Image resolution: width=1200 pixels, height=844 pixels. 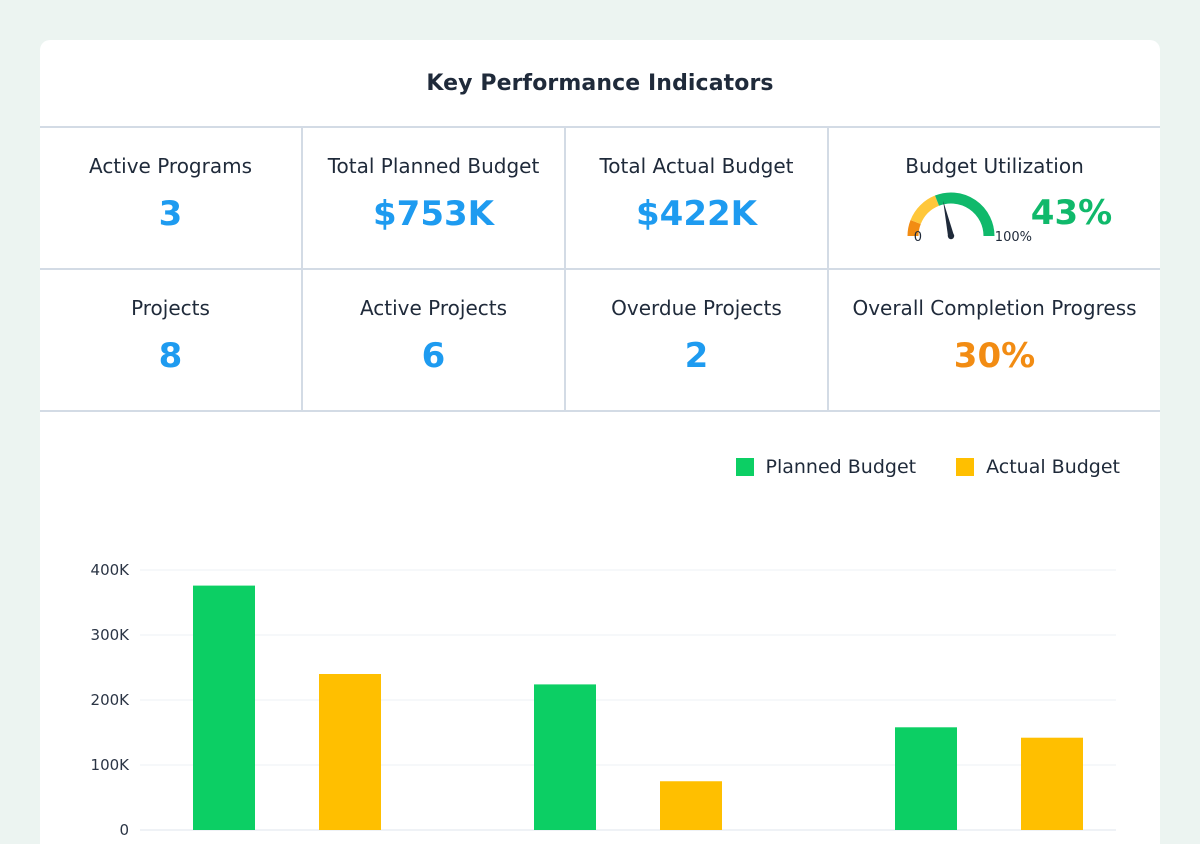 What do you see at coordinates (914, 228) in the screenshot?
I see `gauge-arc-low` at bounding box center [914, 228].